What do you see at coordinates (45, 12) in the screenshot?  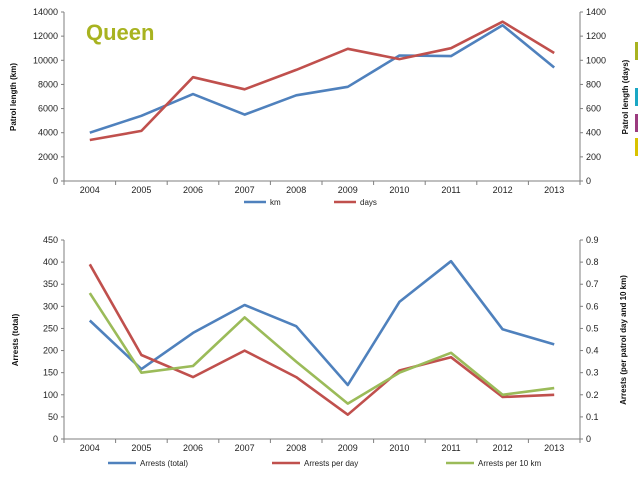 I see `y-tick-label: 14000` at bounding box center [45, 12].